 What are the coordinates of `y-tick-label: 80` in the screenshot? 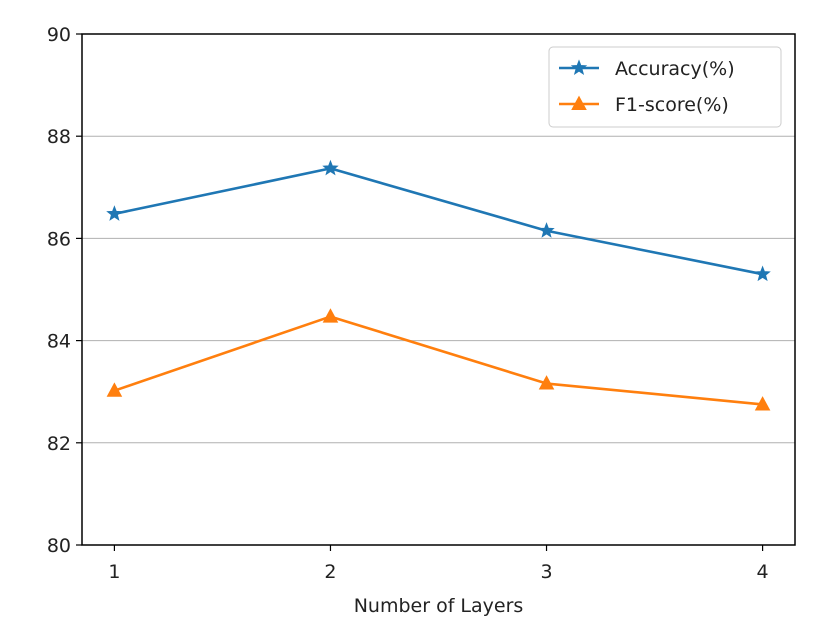 It's located at (59, 546).